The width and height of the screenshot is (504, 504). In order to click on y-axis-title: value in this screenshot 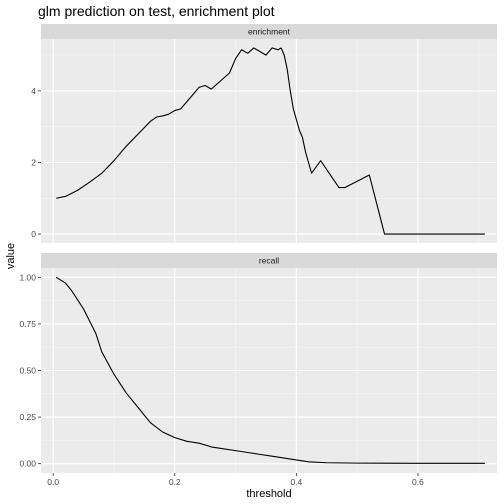, I will do `click(11, 256)`.